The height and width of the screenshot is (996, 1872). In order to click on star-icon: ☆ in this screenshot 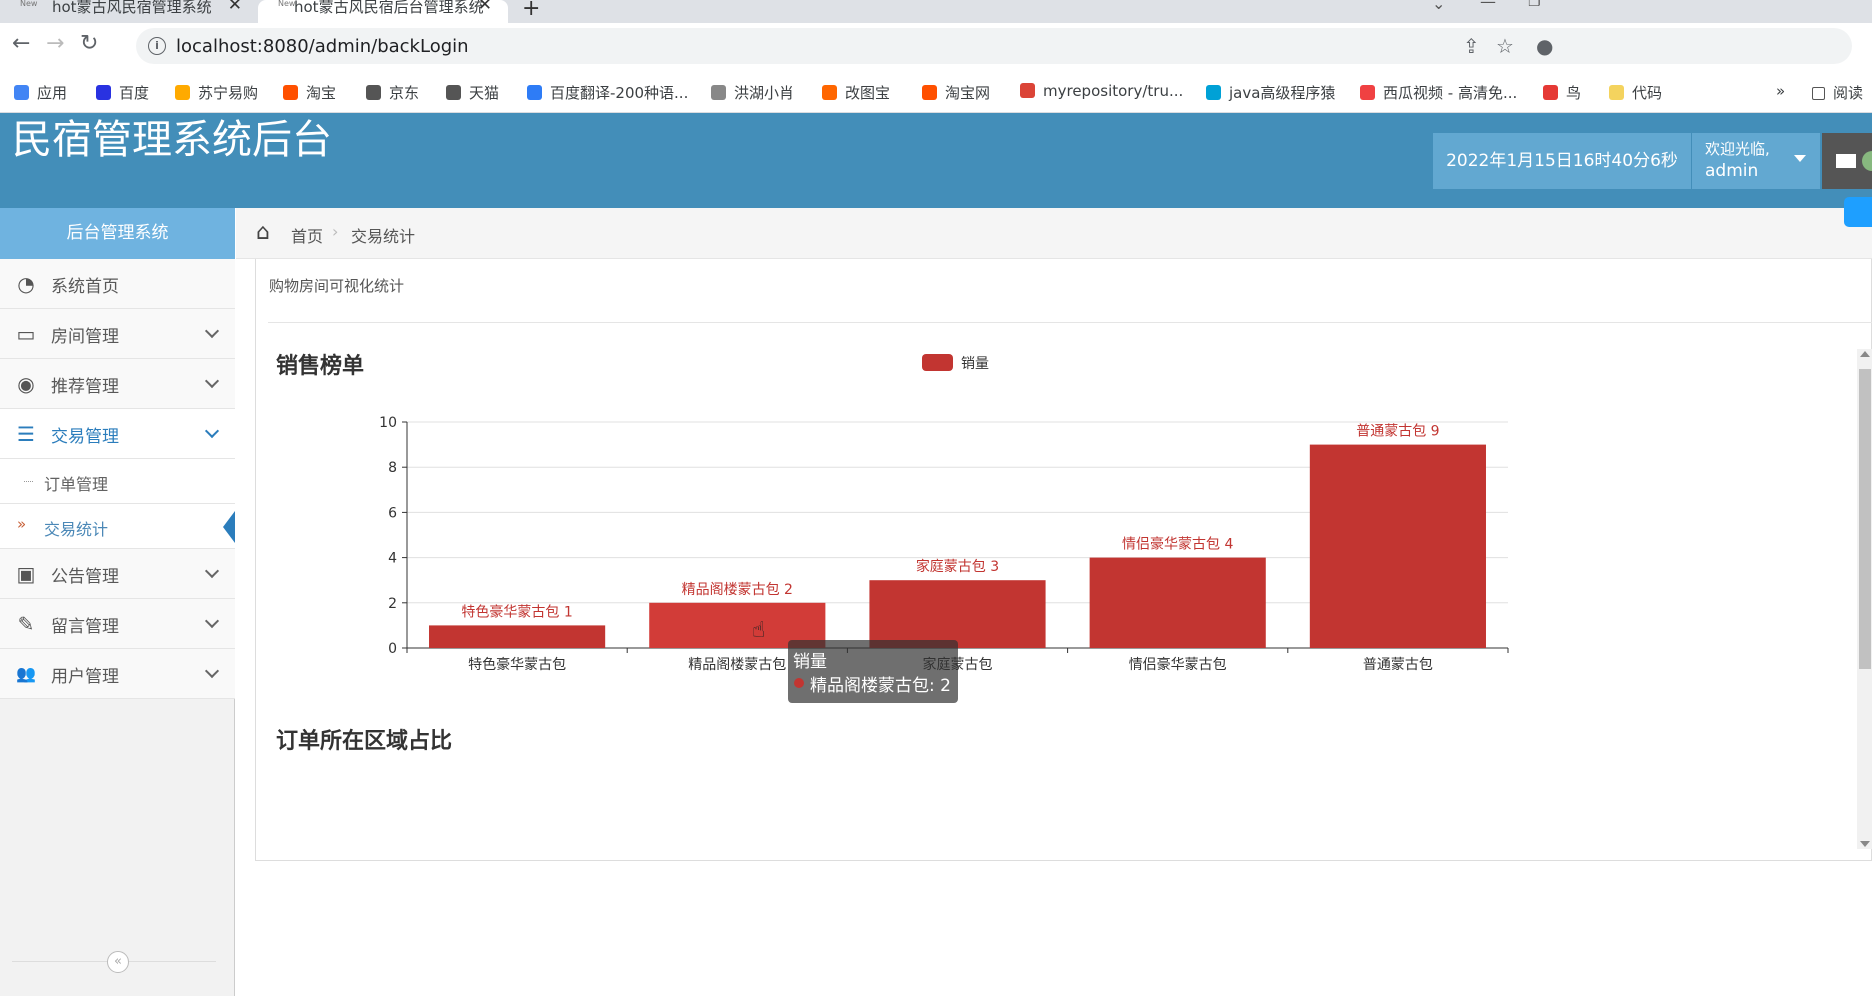, I will do `click(1505, 46)`.